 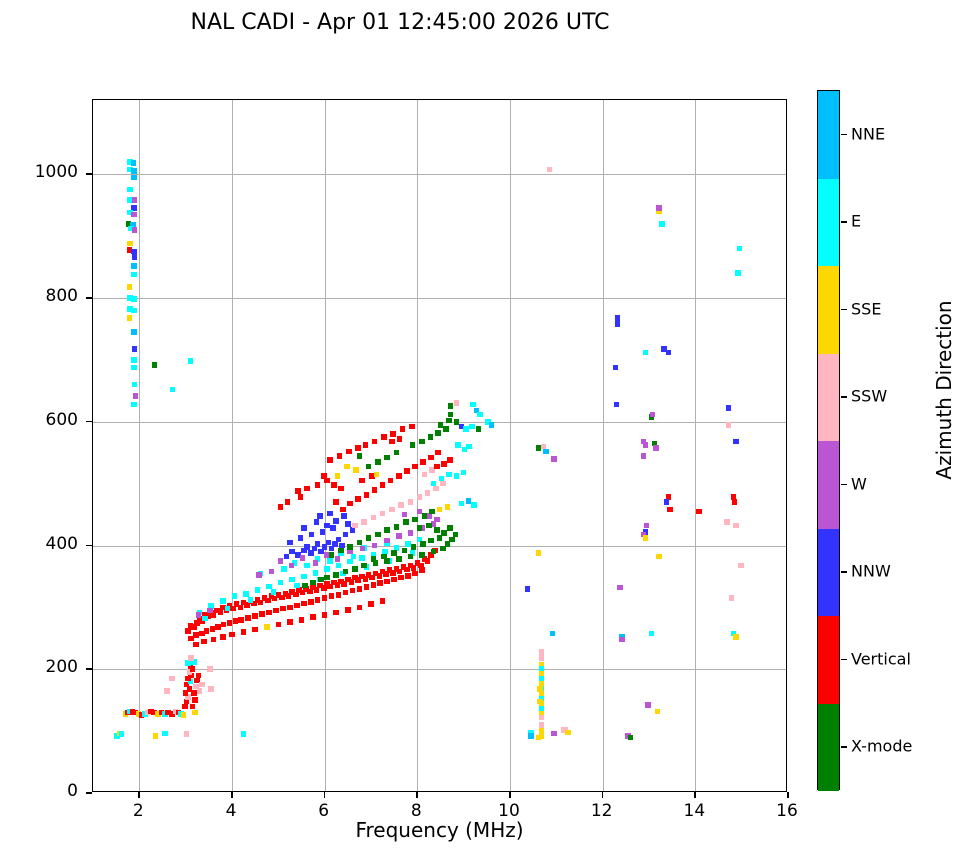 What do you see at coordinates (856, 221) in the screenshot?
I see `colorbar-tick-label: E` at bounding box center [856, 221].